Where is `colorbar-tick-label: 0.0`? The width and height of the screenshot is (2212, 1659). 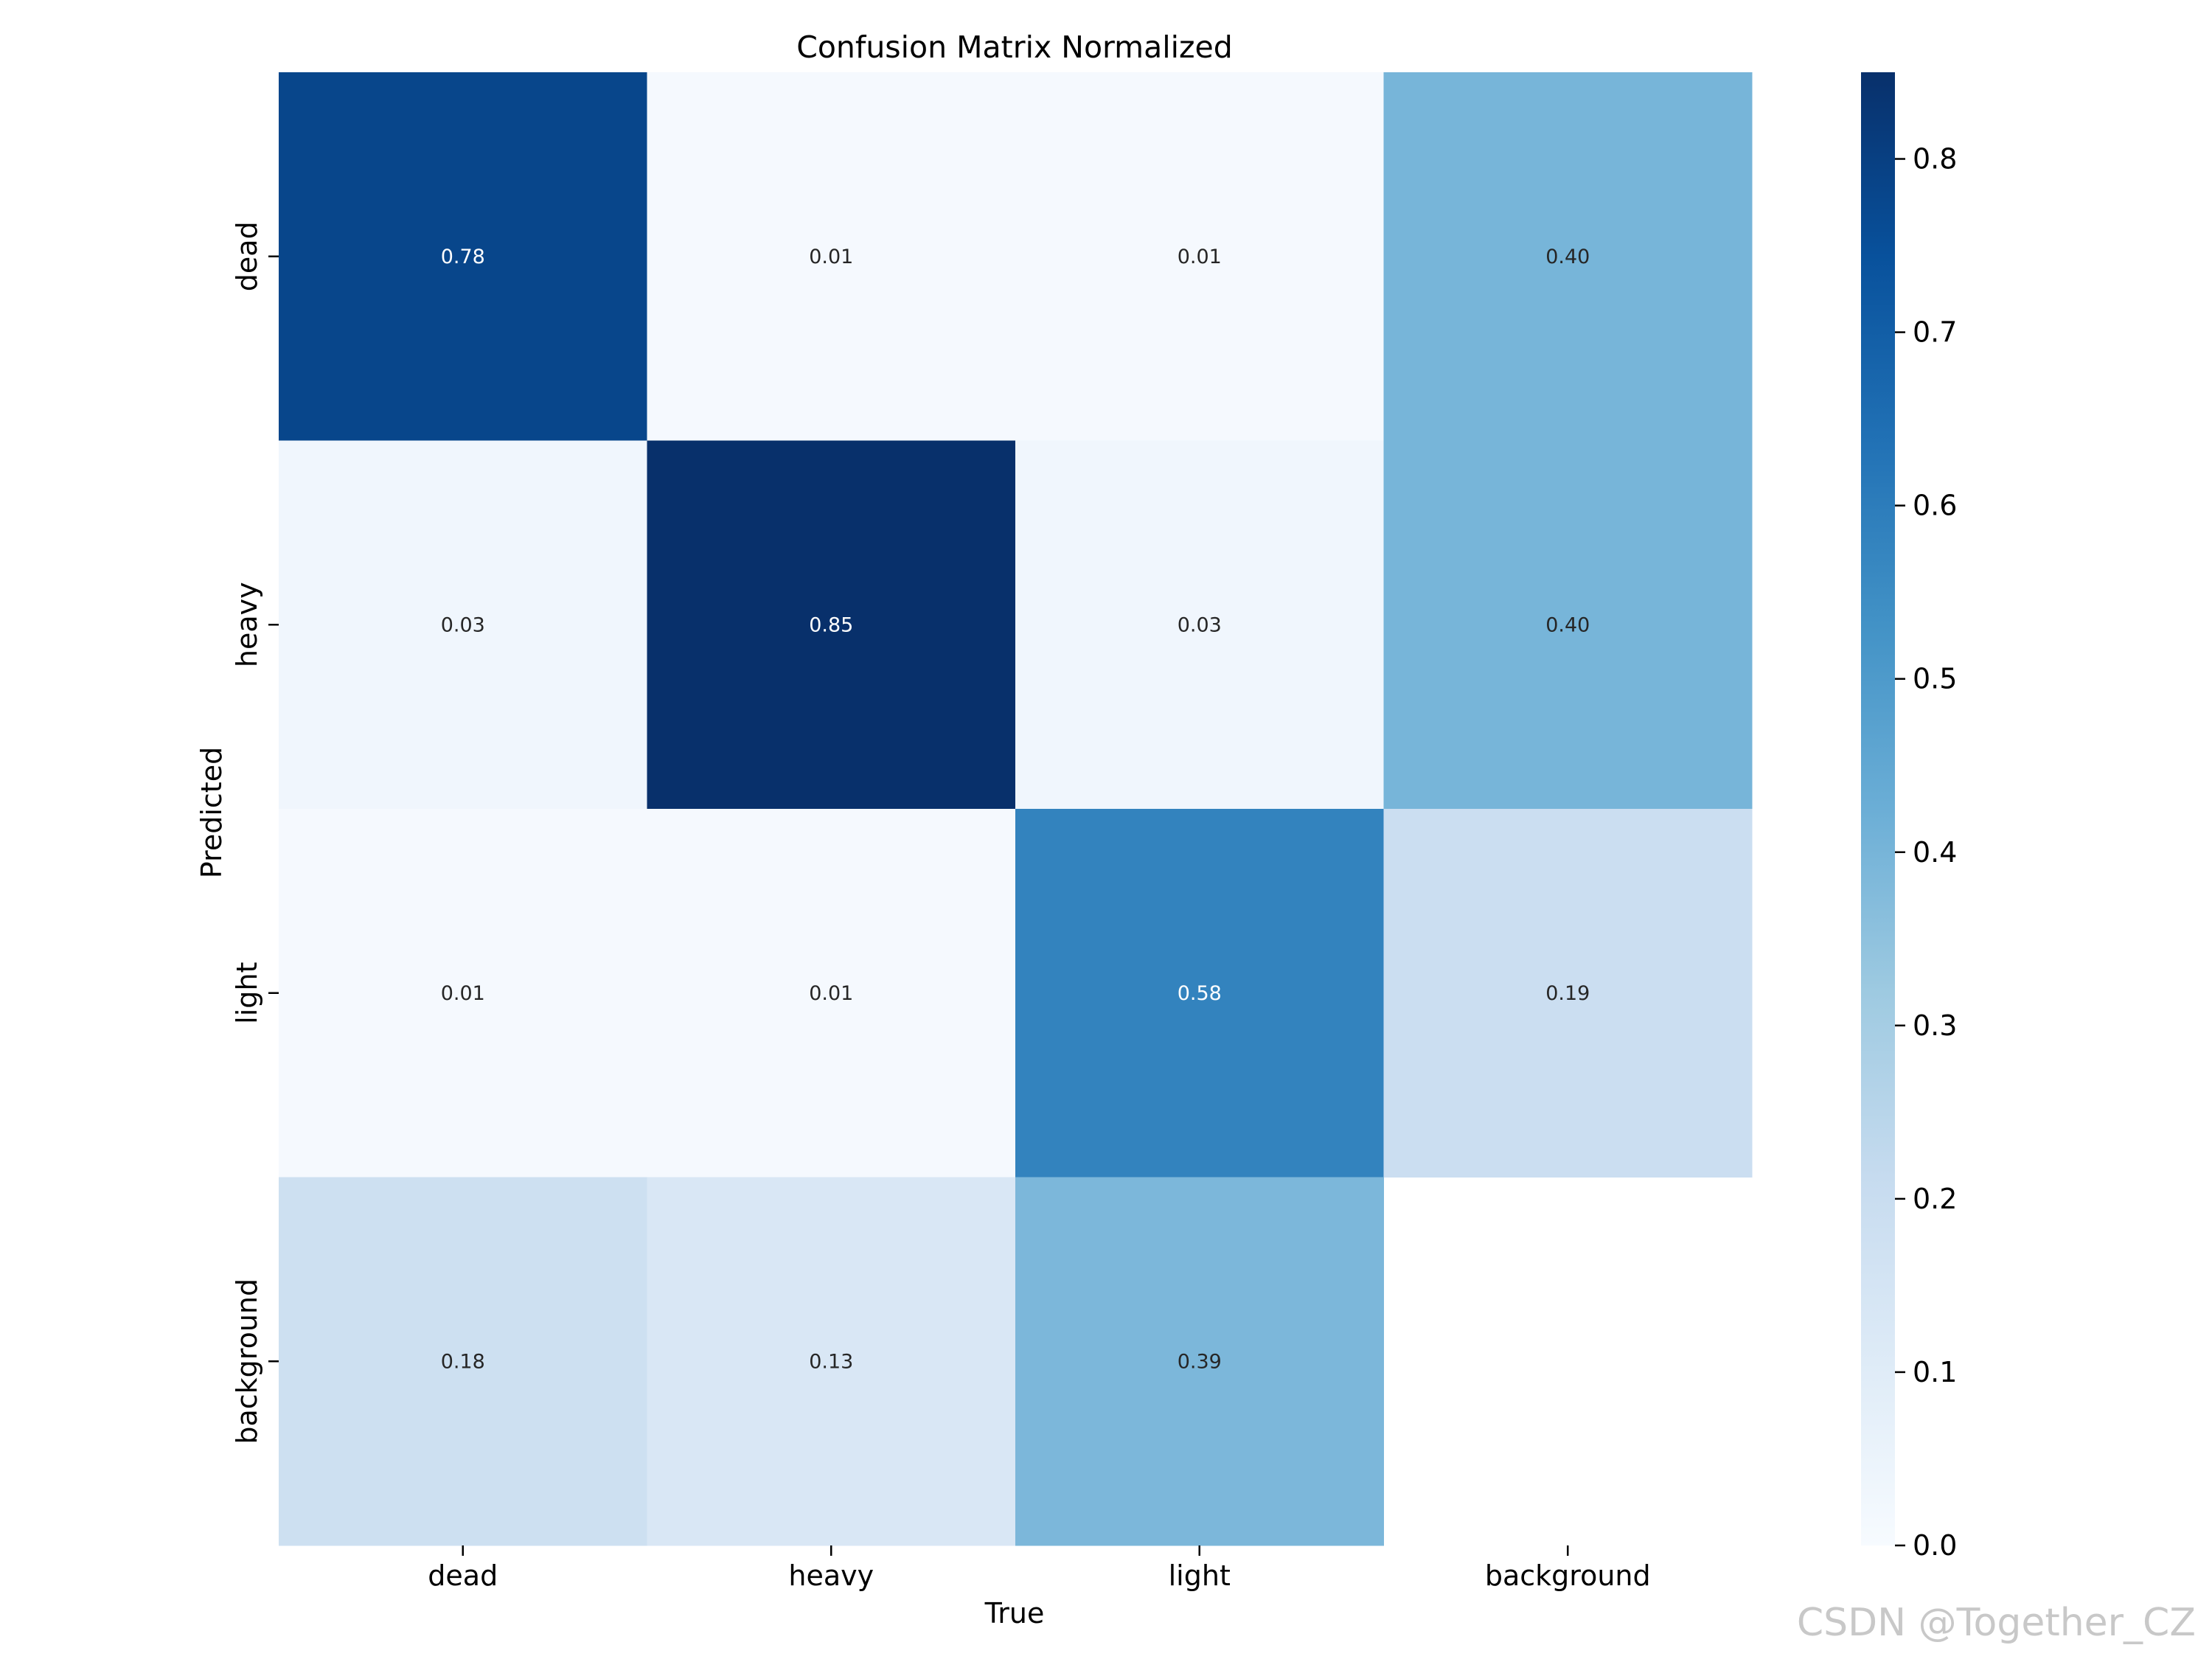 colorbar-tick-label: 0.0 is located at coordinates (1935, 1545).